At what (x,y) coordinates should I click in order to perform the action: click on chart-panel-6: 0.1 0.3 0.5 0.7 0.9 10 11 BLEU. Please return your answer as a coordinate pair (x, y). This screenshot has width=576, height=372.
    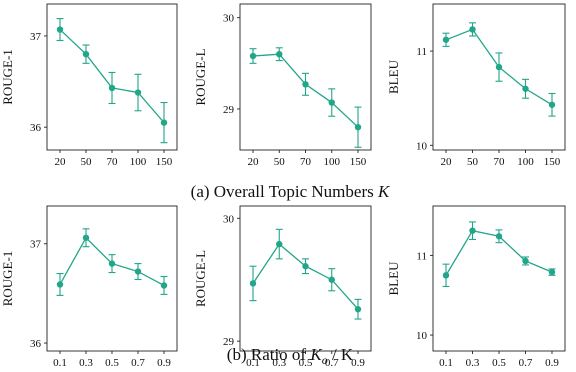
    Looking at the image, I should click on (476, 287).